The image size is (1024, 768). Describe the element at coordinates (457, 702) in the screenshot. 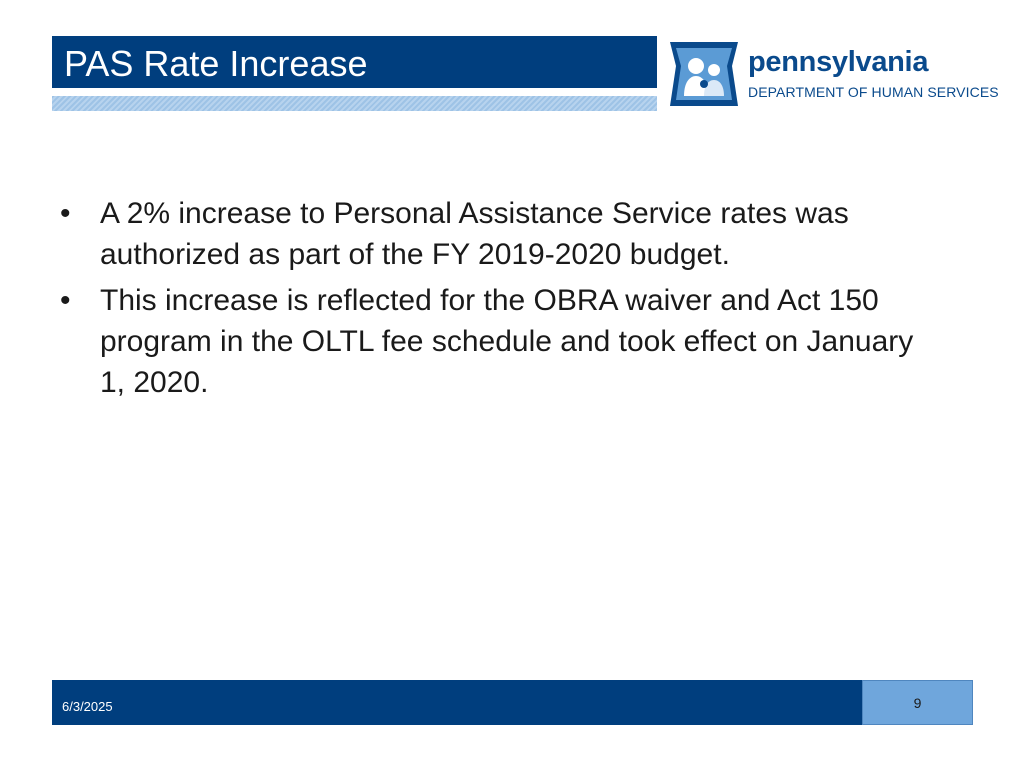

I see `footer-bar: 6/3/2025` at that location.